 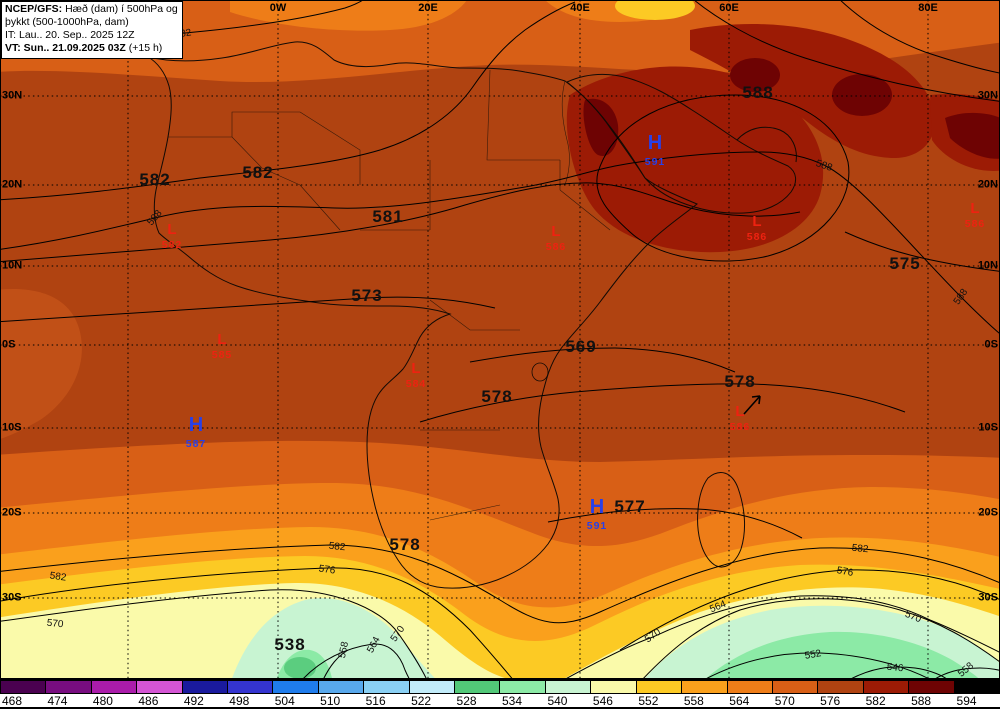 I want to click on colorbar-value-558: 558, so click(x=693, y=701).